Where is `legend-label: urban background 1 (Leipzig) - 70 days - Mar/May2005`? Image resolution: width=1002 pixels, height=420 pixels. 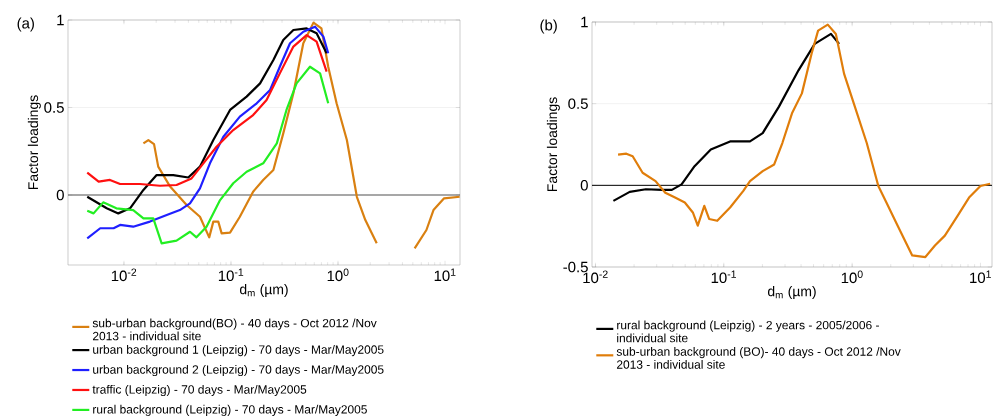 legend-label: urban background 1 (Leipzig) - 70 days - Mar/May2005 is located at coordinates (238, 351).